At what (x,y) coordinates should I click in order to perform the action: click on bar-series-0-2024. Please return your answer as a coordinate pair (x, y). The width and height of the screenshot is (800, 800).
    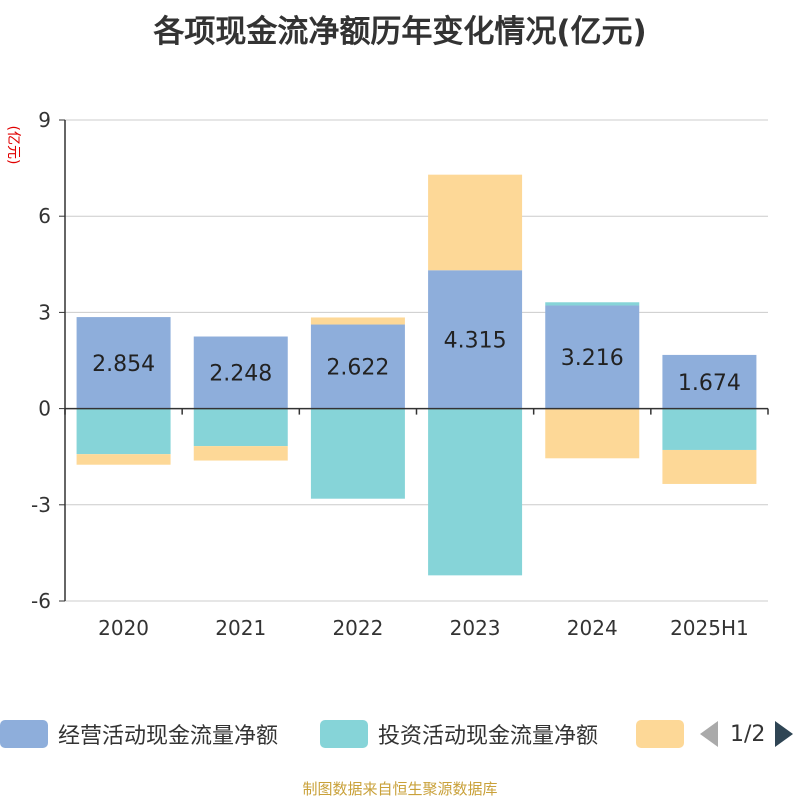
    Looking at the image, I should click on (592, 357).